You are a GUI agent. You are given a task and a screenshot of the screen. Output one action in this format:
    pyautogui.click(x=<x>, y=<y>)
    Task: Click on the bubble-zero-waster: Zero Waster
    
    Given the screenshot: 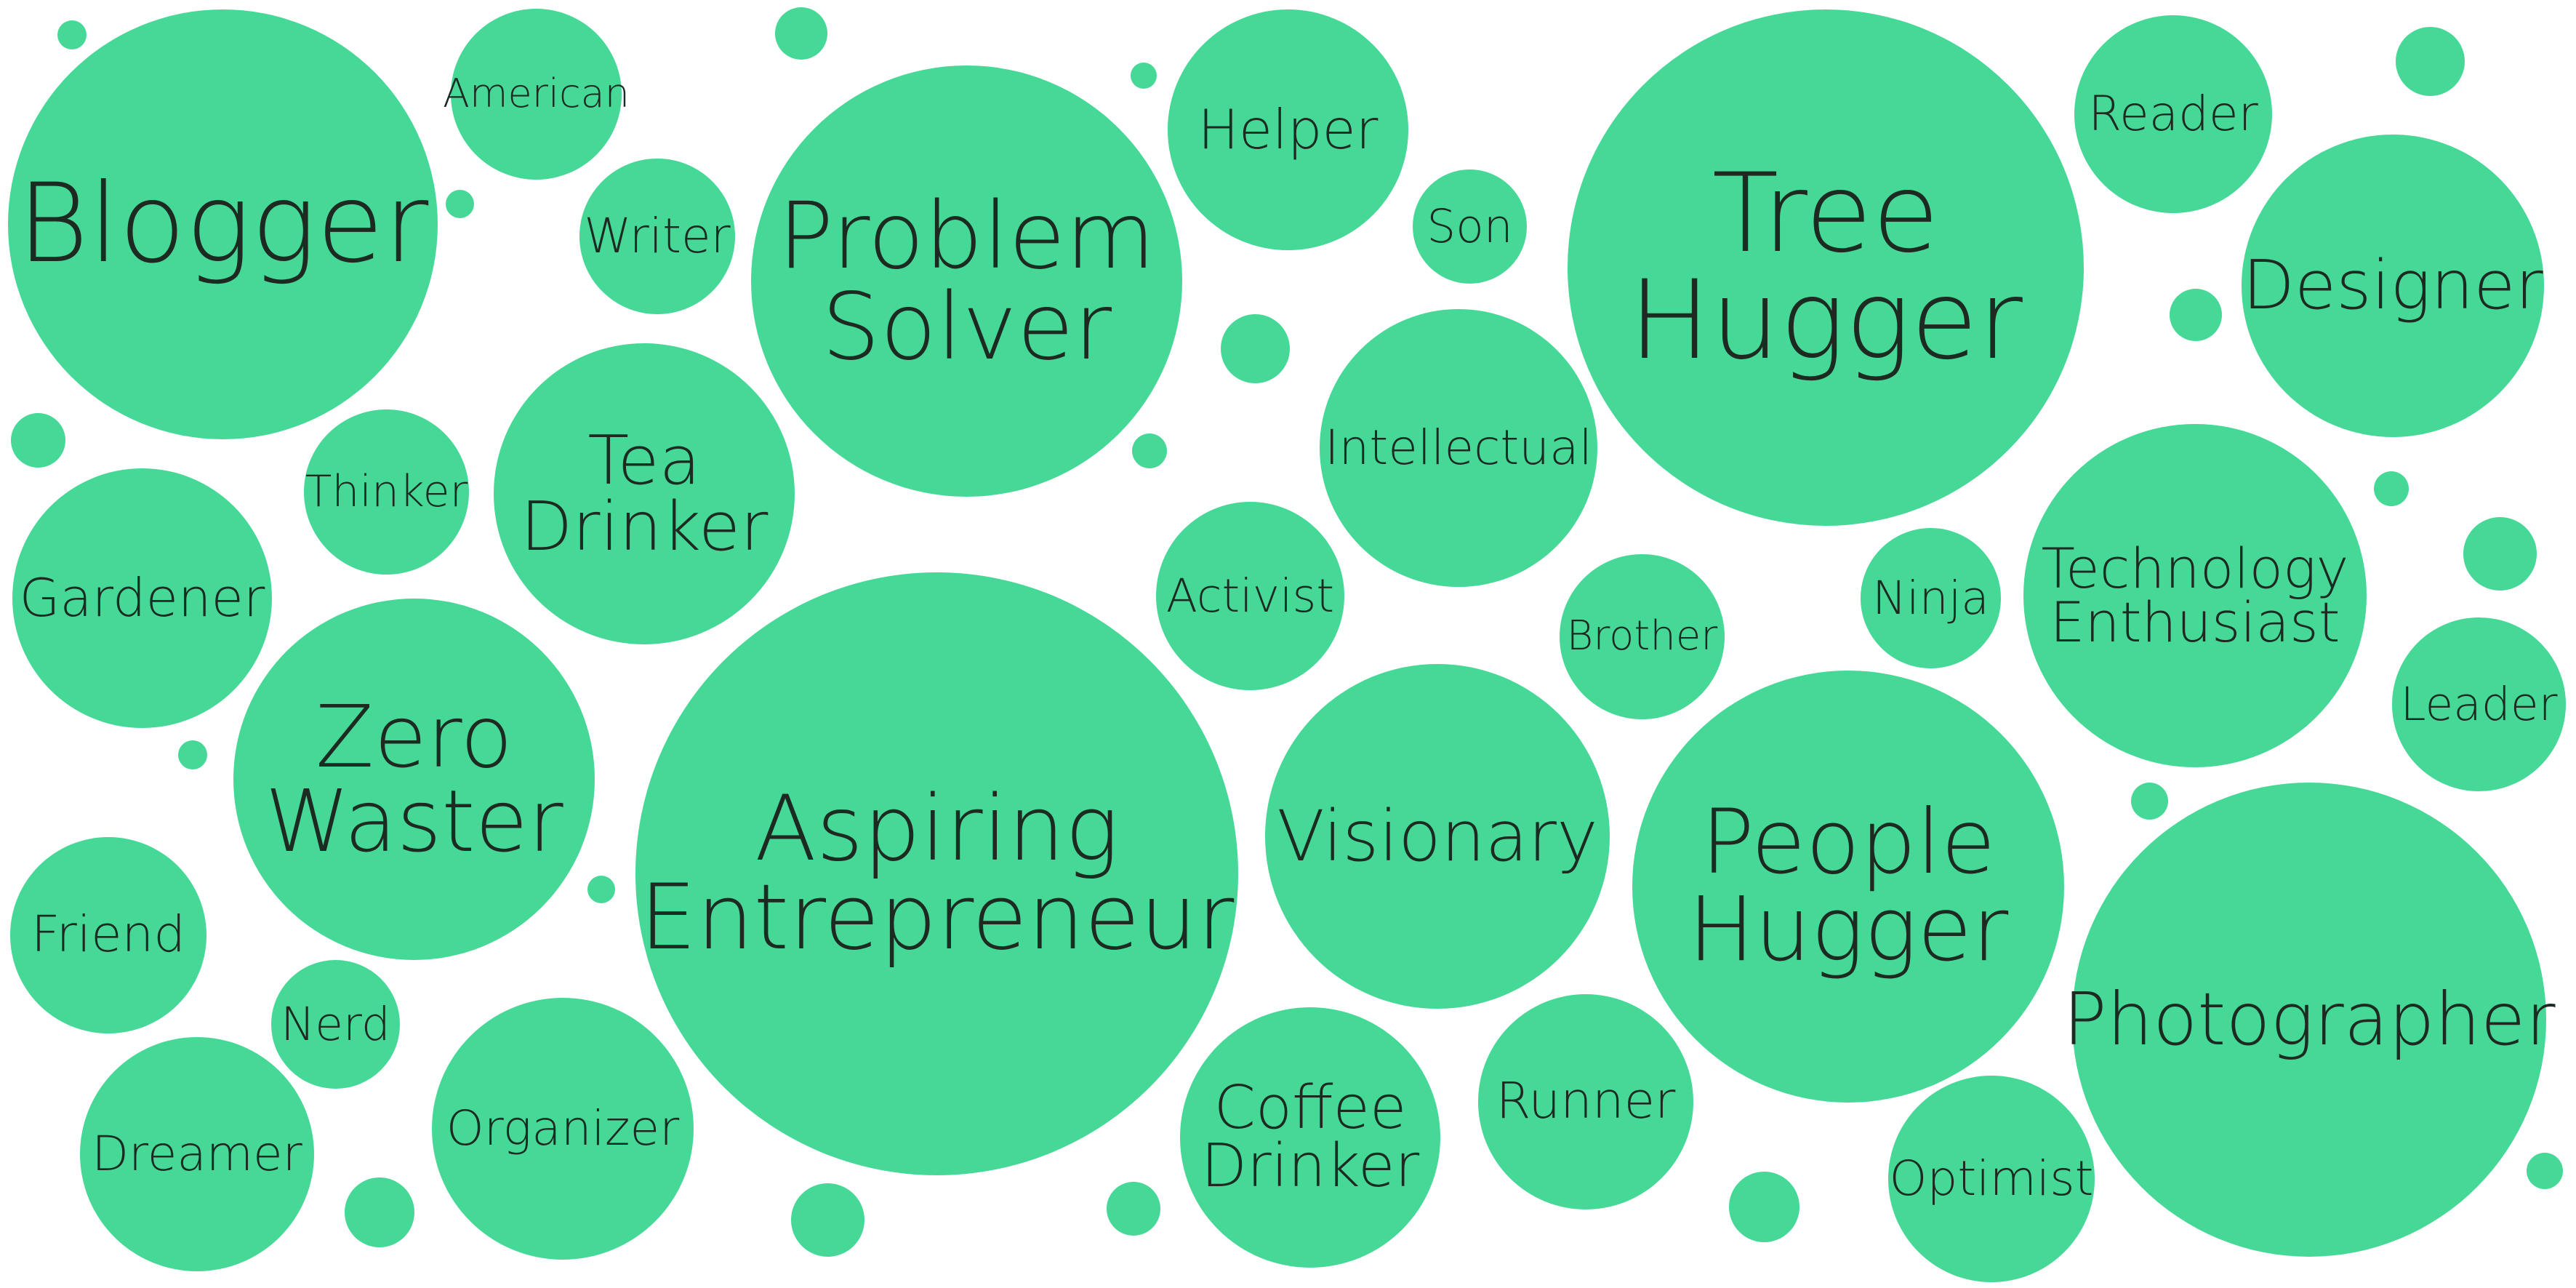 What is the action you would take?
    pyautogui.click(x=414, y=779)
    